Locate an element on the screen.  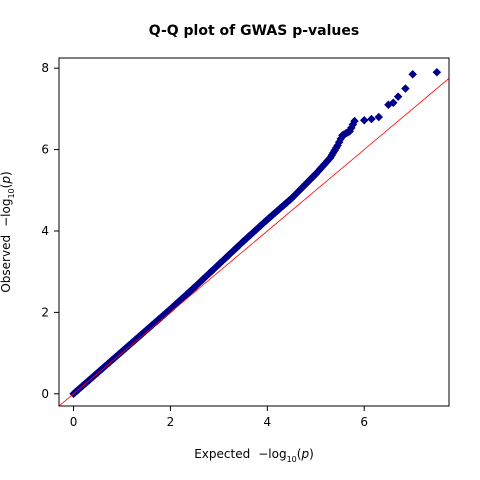
y-tick-label: 0 is located at coordinates (45, 394).